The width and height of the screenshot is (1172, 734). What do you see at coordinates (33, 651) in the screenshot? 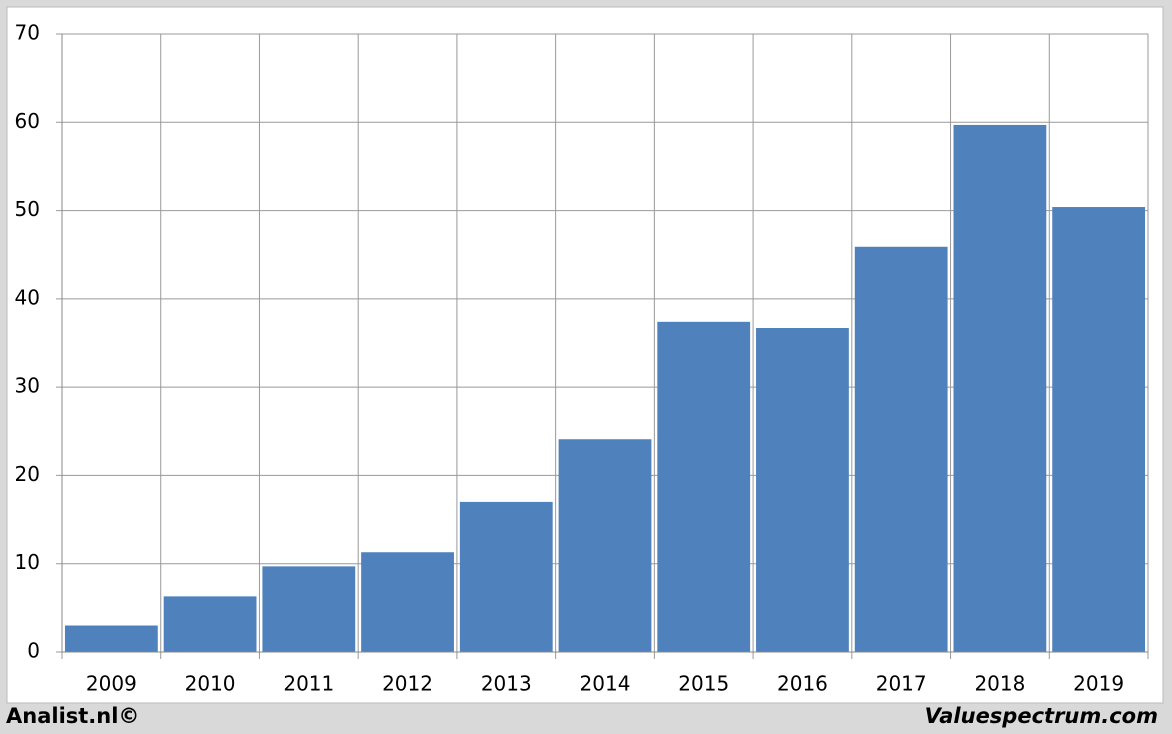
I see `y-tick-label: 0` at bounding box center [33, 651].